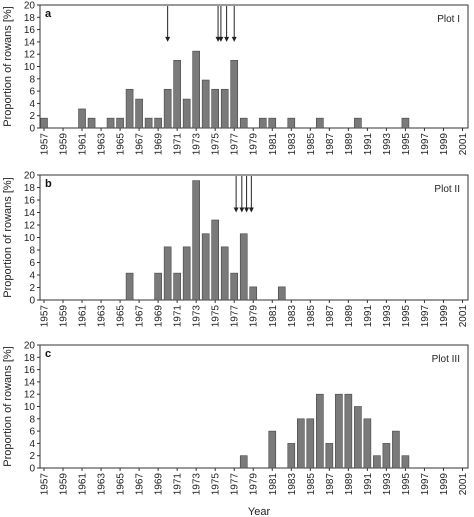  I want to click on bar-1978, so click(243, 267).